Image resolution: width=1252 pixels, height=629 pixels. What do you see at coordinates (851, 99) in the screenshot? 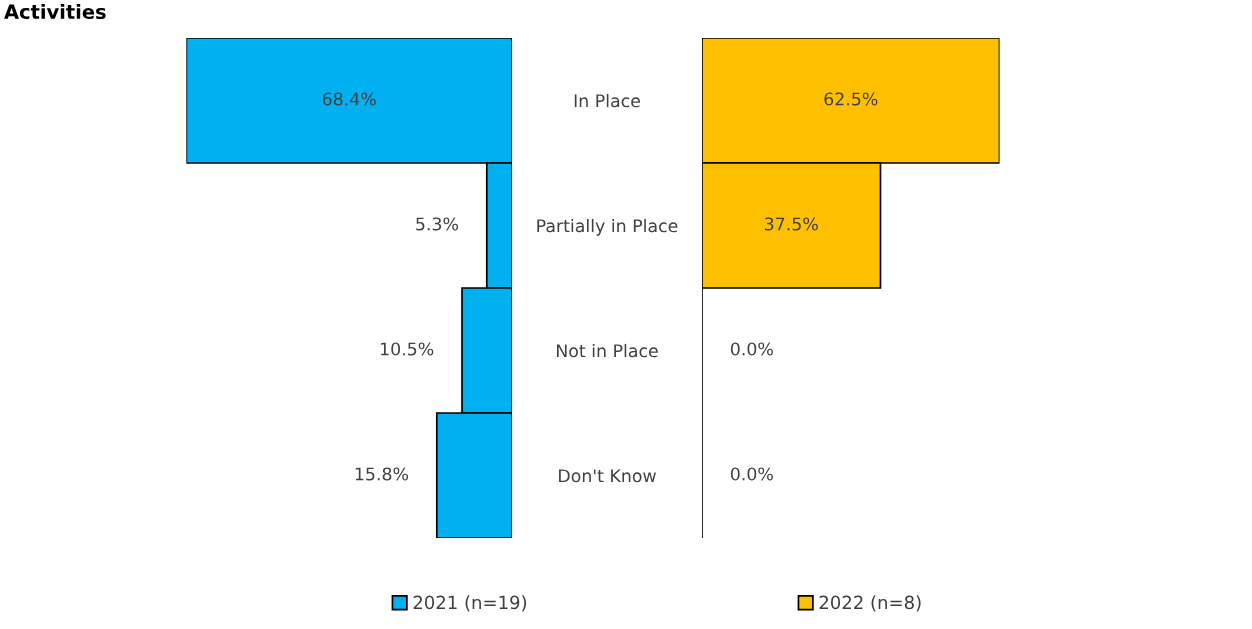
I see `data-label: 62.5%` at bounding box center [851, 99].